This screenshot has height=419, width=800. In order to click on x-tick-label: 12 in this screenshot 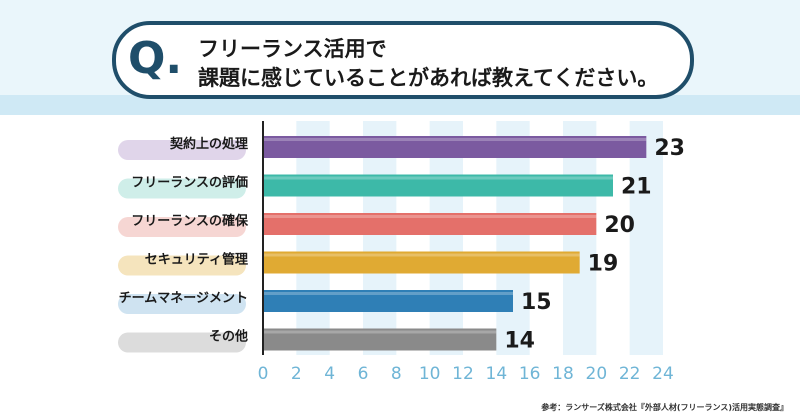, I will do `click(463, 374)`.